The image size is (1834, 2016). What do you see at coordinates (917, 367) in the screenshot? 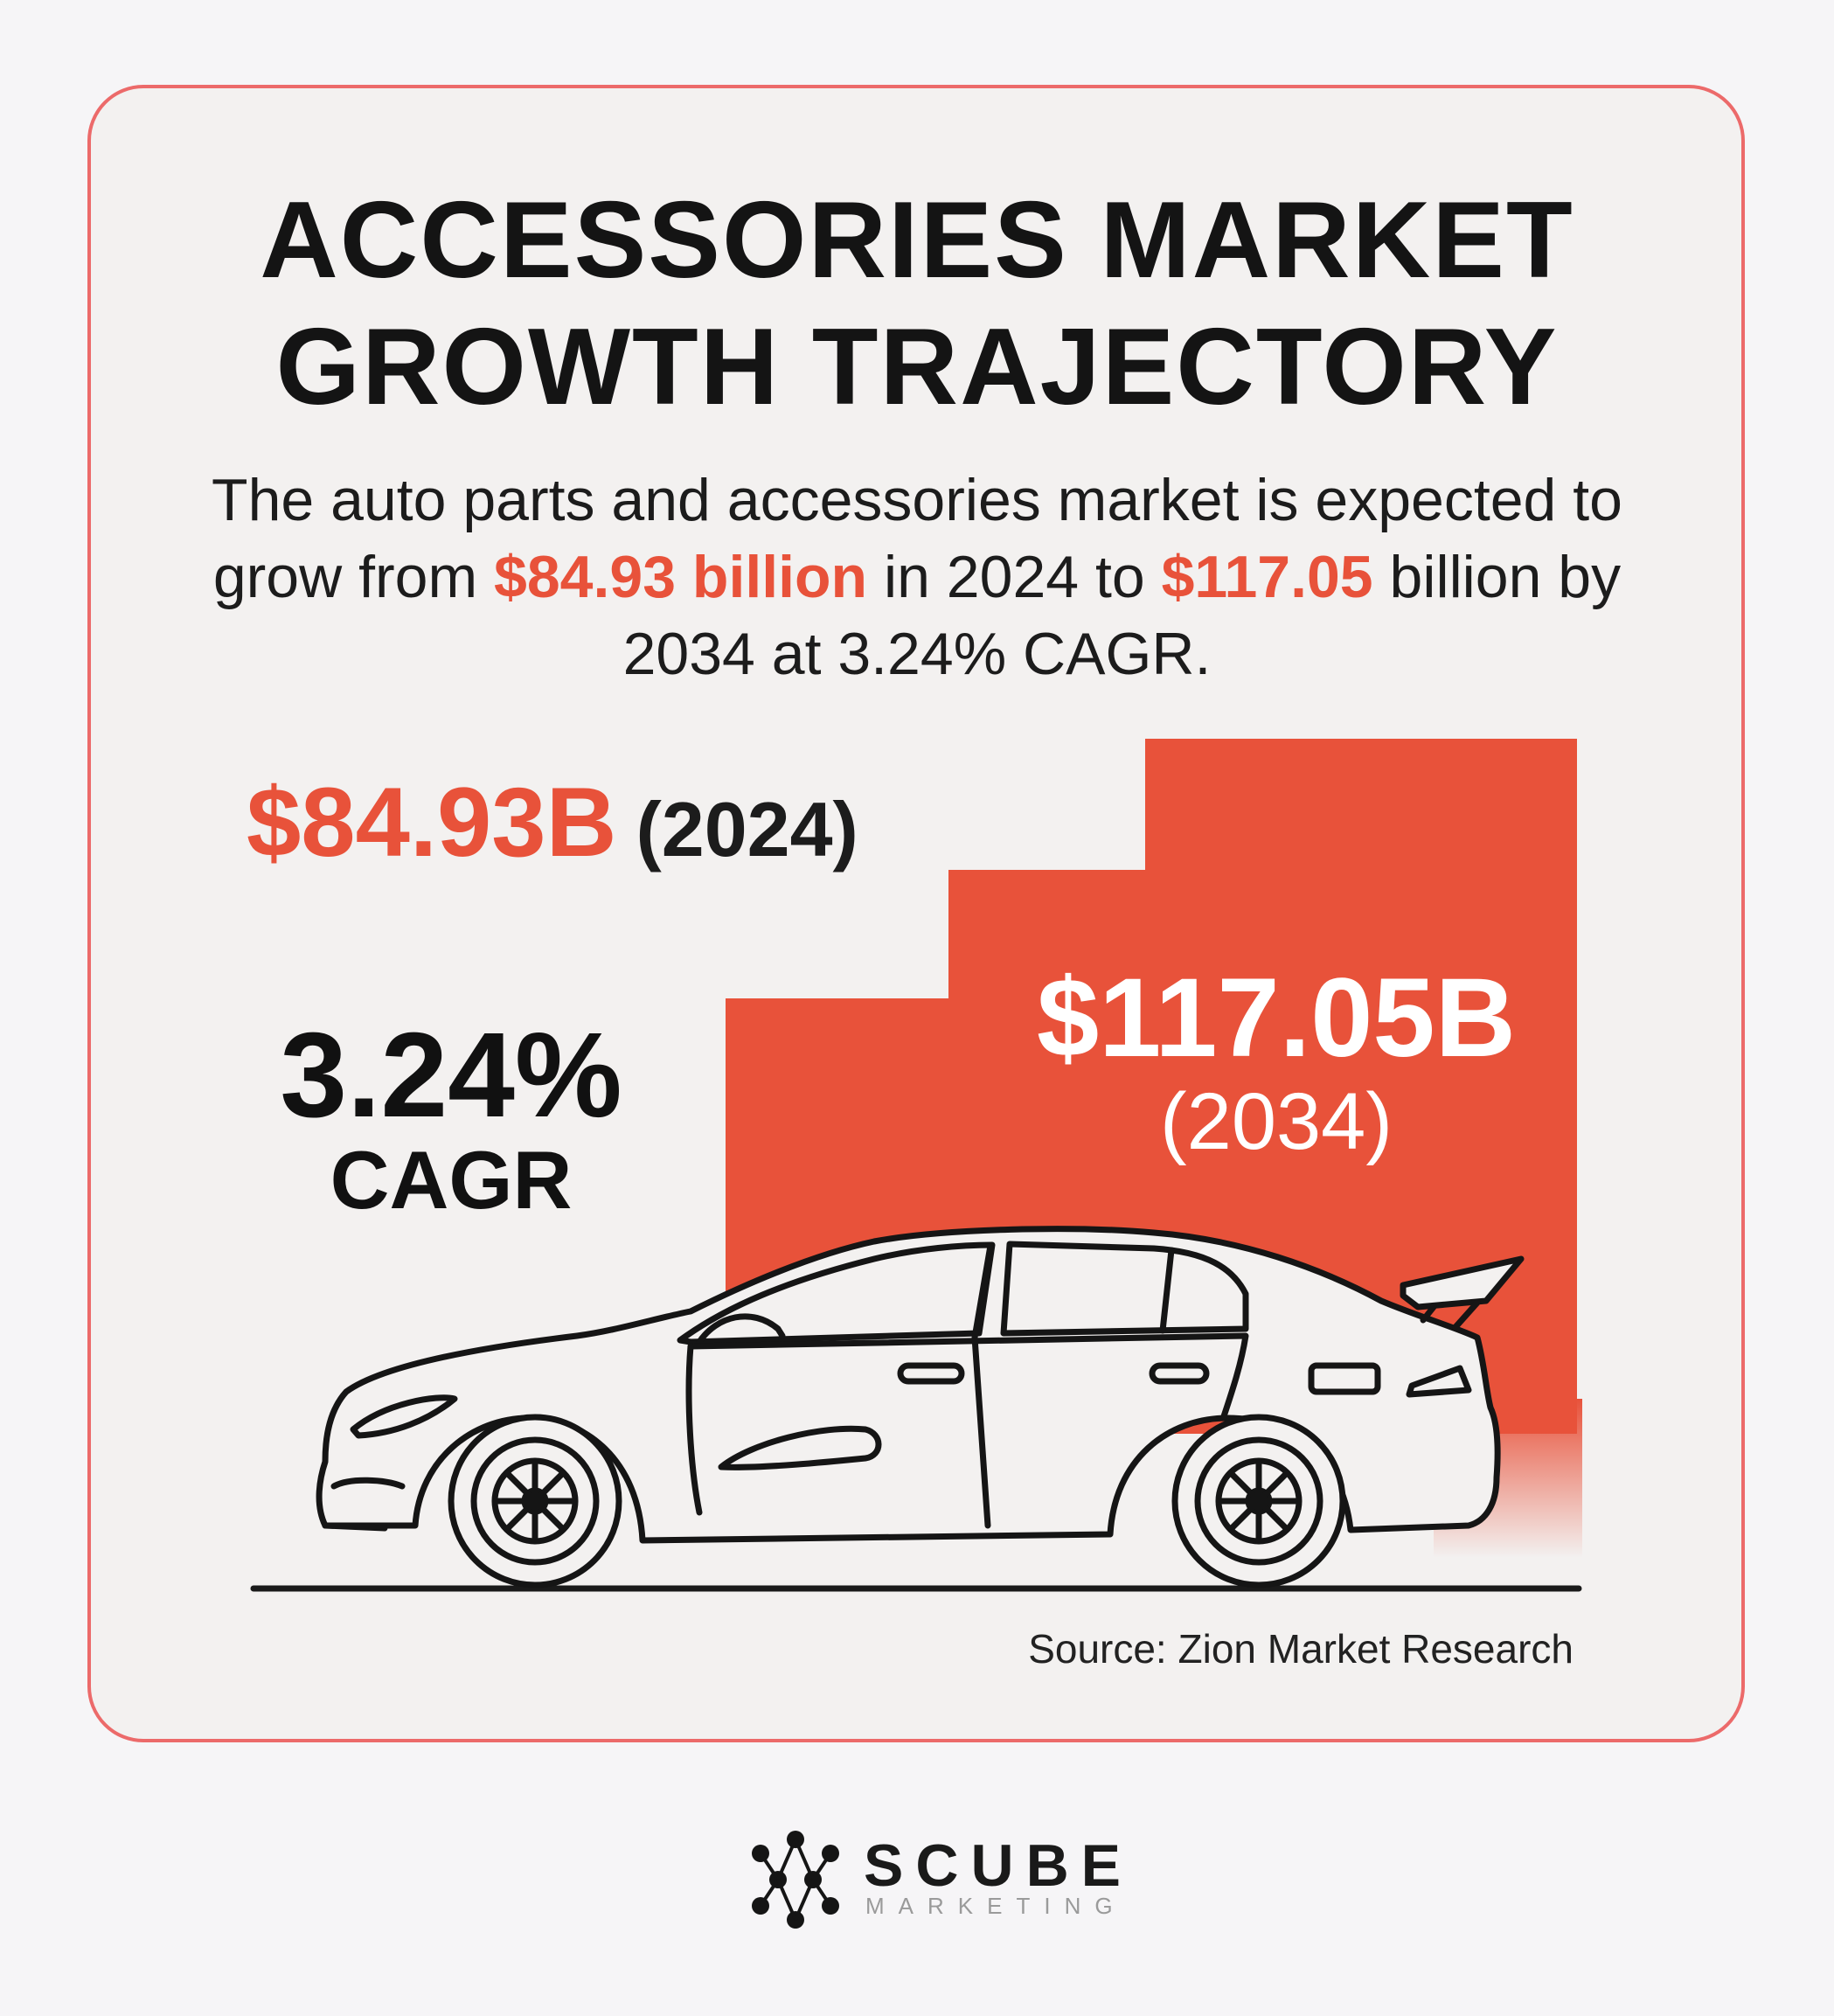
I see `title-line-2: GROWTH TRAJECTORY` at bounding box center [917, 367].